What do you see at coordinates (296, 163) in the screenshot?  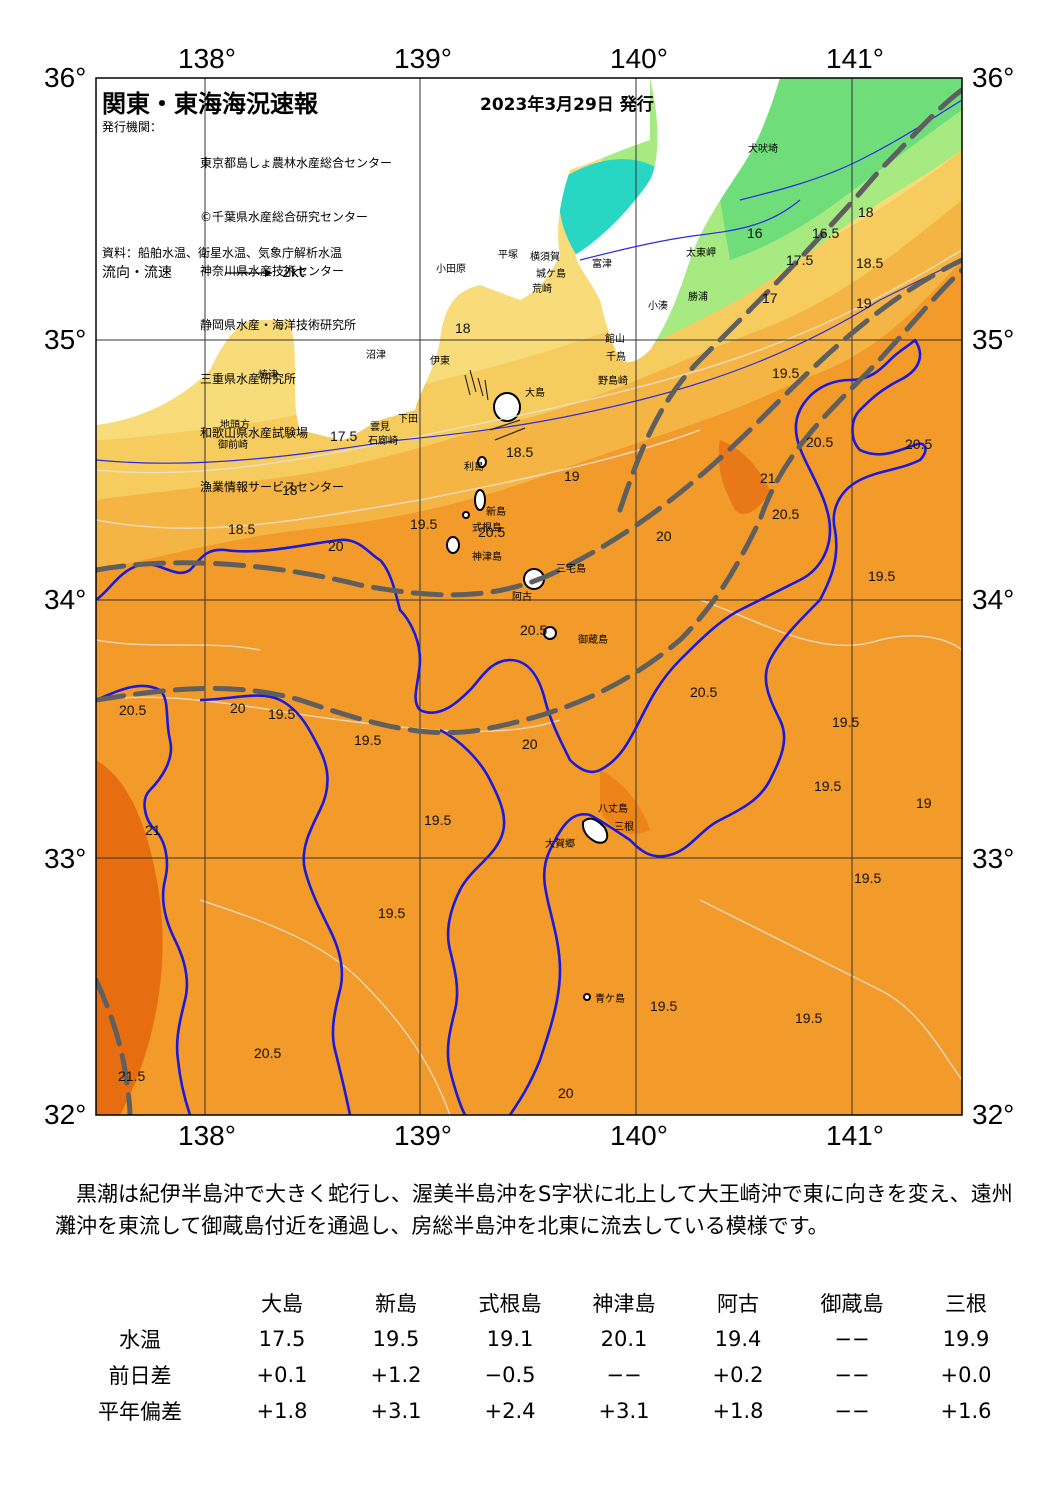 I see `issuer-item: 東京都島しょ農林水産総合センター` at bounding box center [296, 163].